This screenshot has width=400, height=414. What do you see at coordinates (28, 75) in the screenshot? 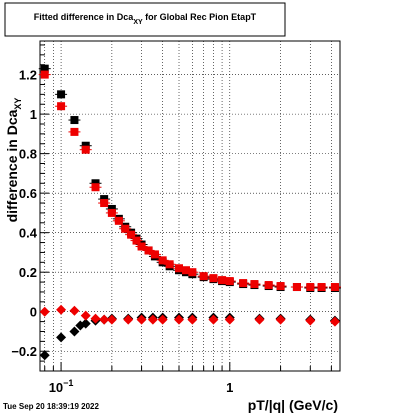
I see `y-tick-label: 1.2` at bounding box center [28, 75].